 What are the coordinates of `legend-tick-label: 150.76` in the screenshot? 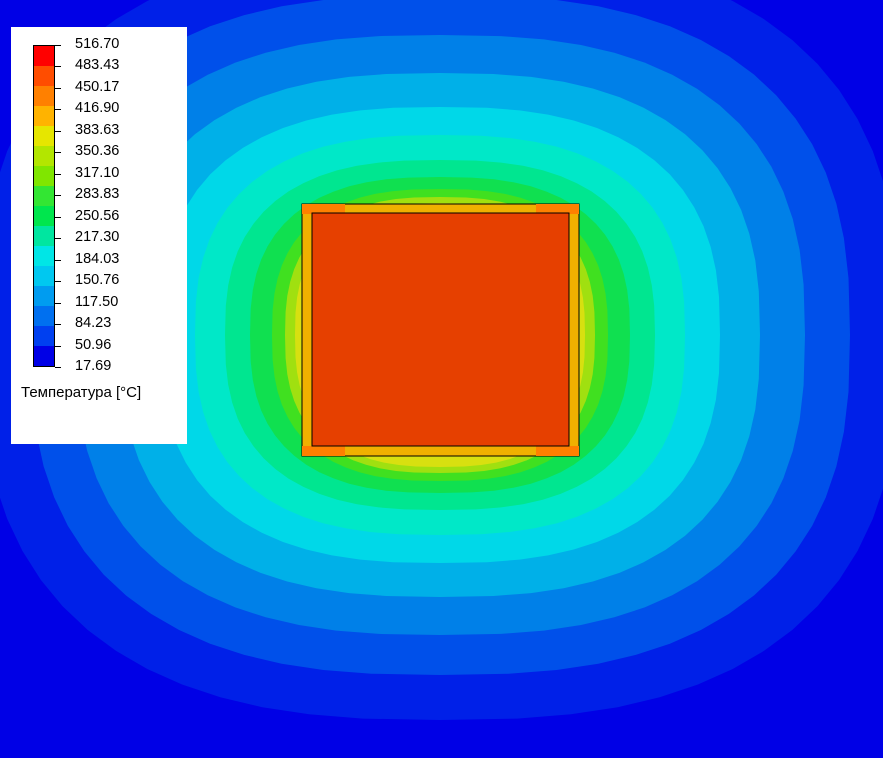 It's located at (97, 280).